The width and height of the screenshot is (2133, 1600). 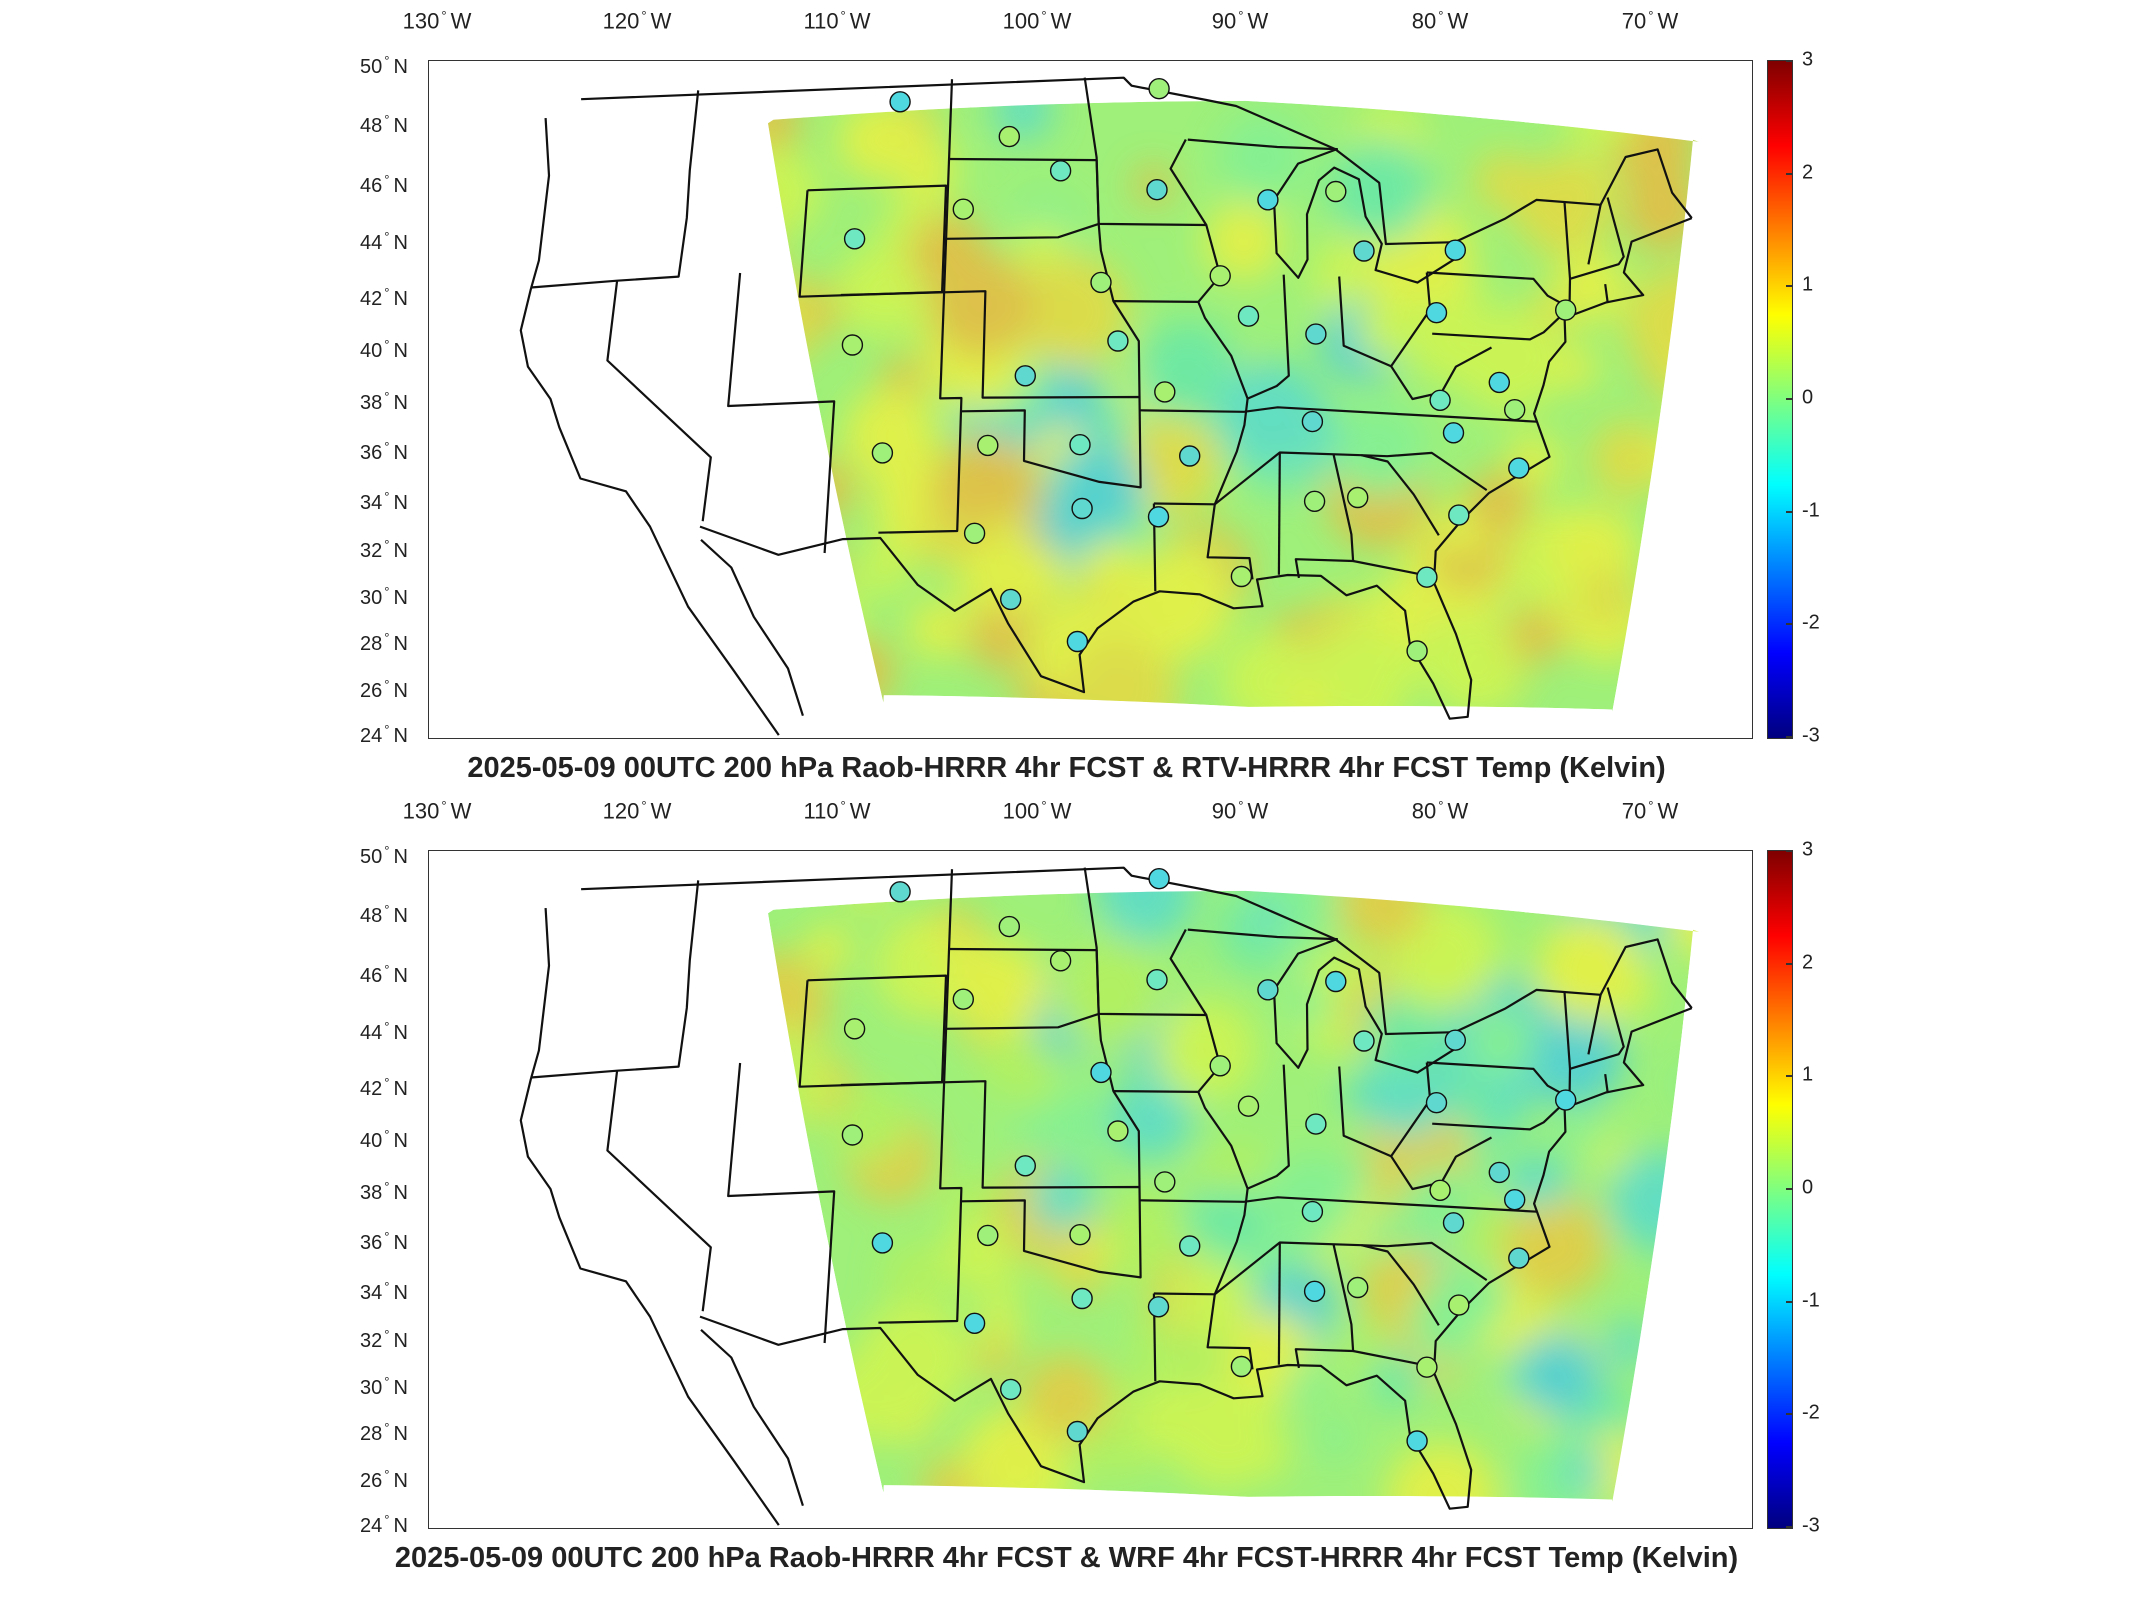 I want to click on colorbar-tick-label: -1, so click(x=1811, y=1300).